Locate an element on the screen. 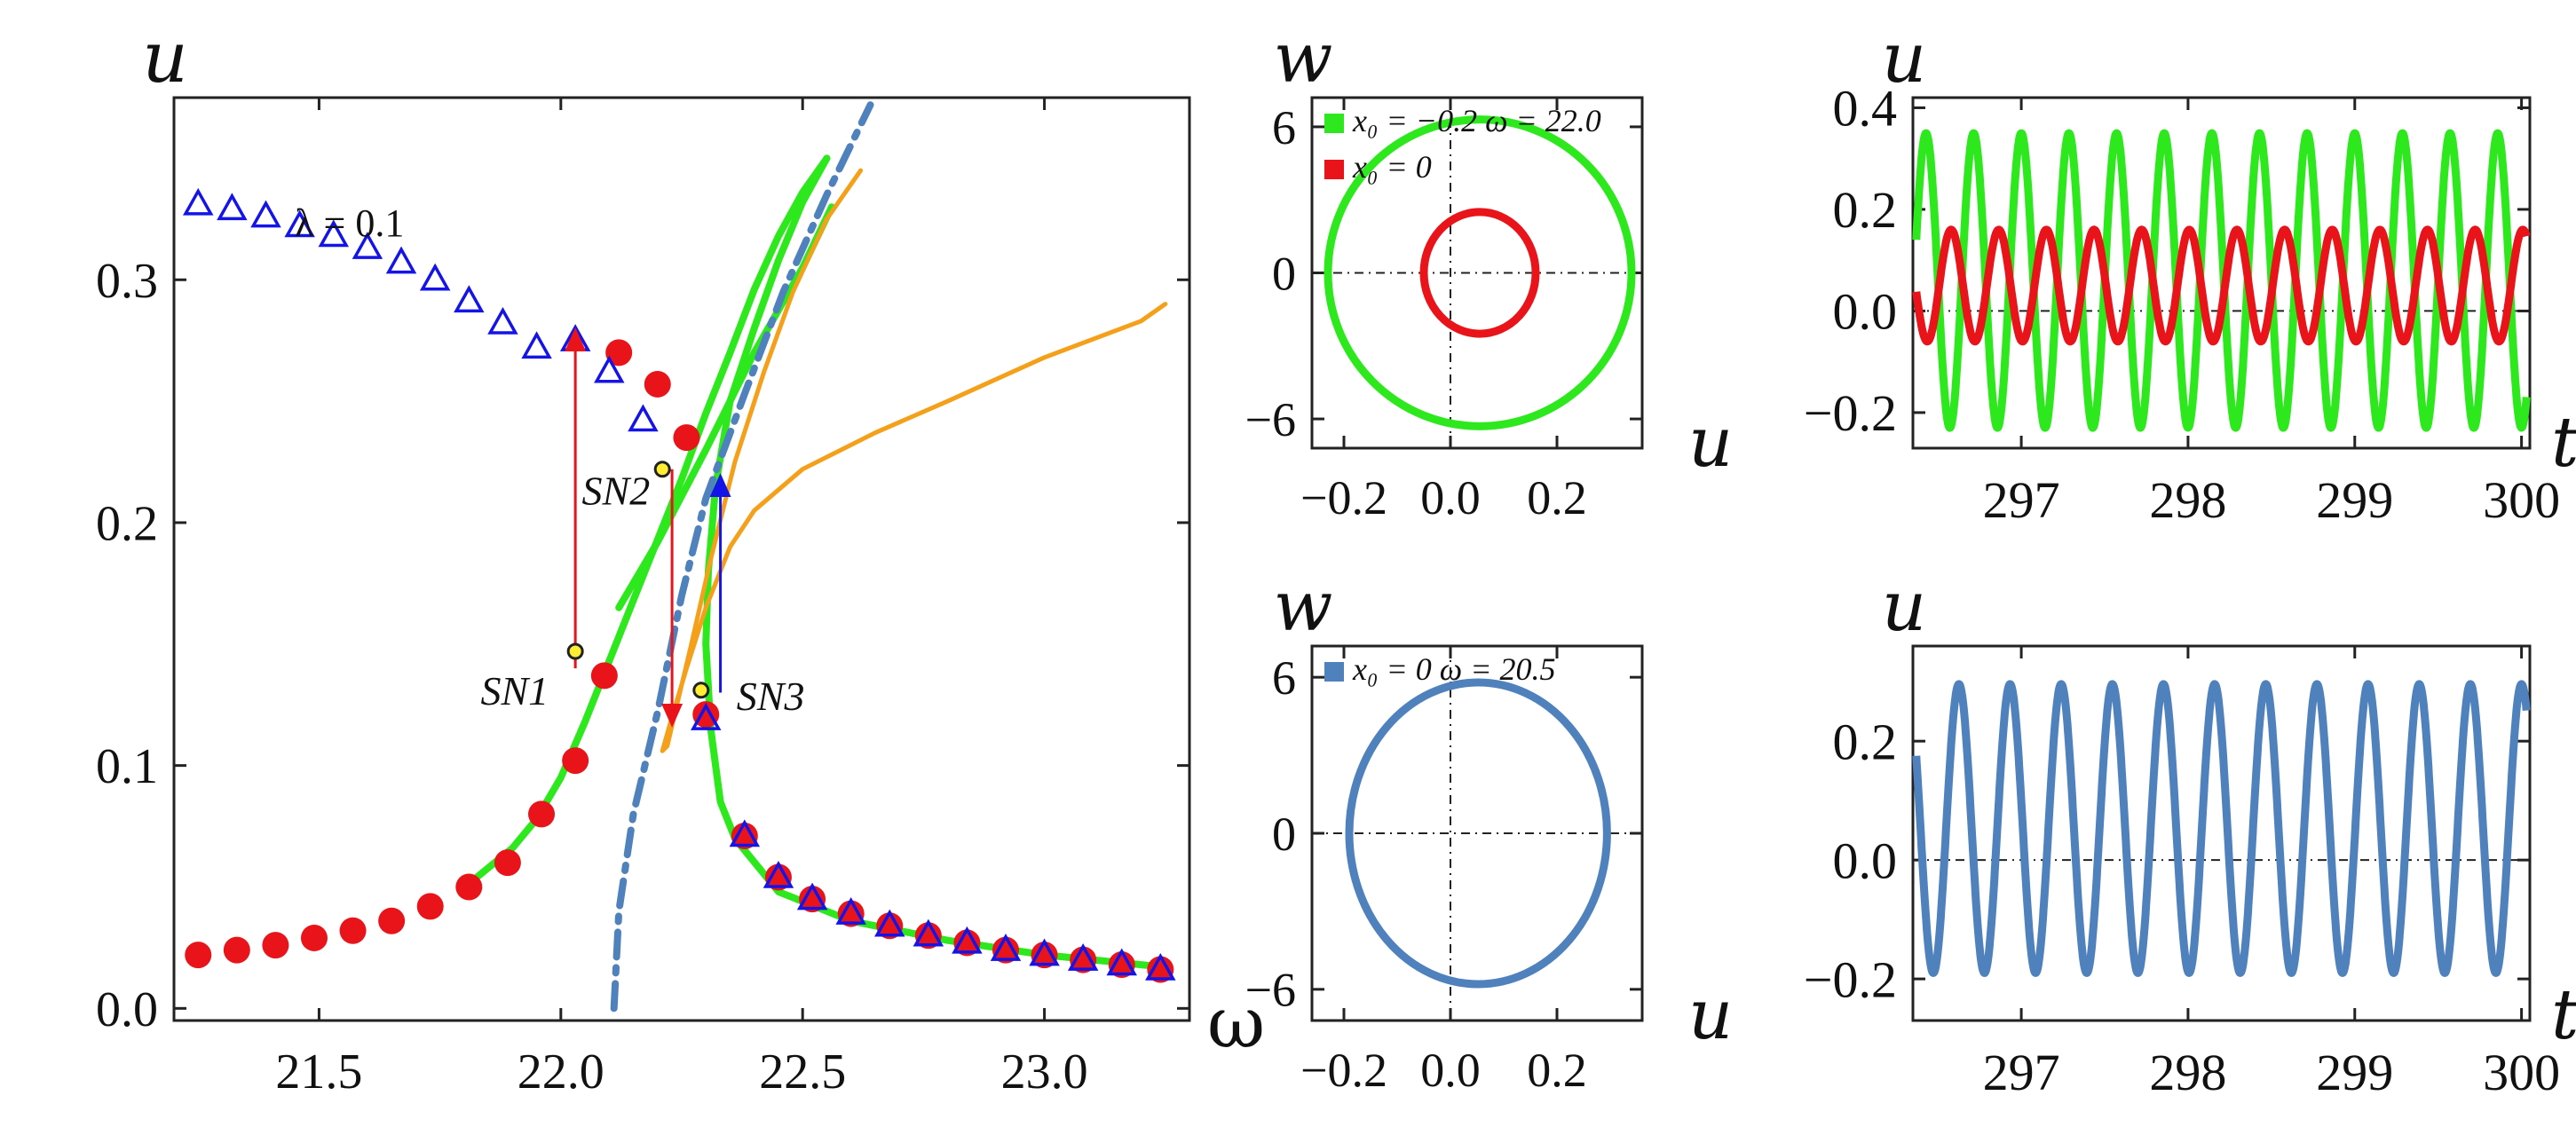 This screenshot has width=2576, height=1135. x-tick-label: 0.0 is located at coordinates (1450, 1070).